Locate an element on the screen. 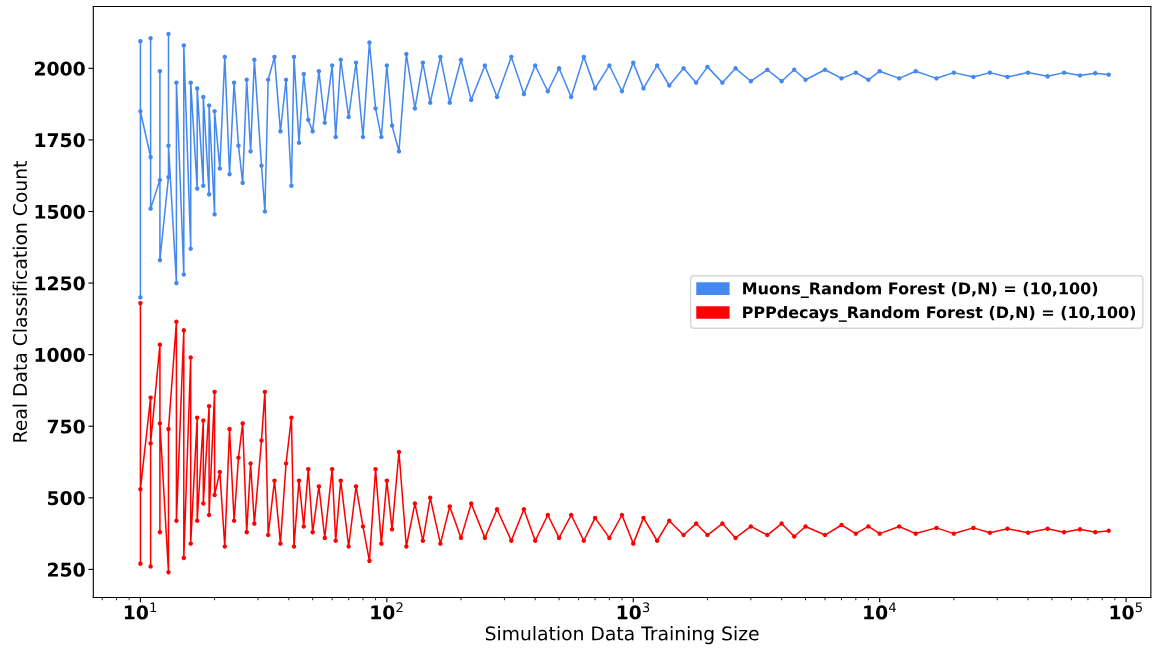 The image size is (1152, 648). x-tick-label: 10$^{4}$ is located at coordinates (880, 611).